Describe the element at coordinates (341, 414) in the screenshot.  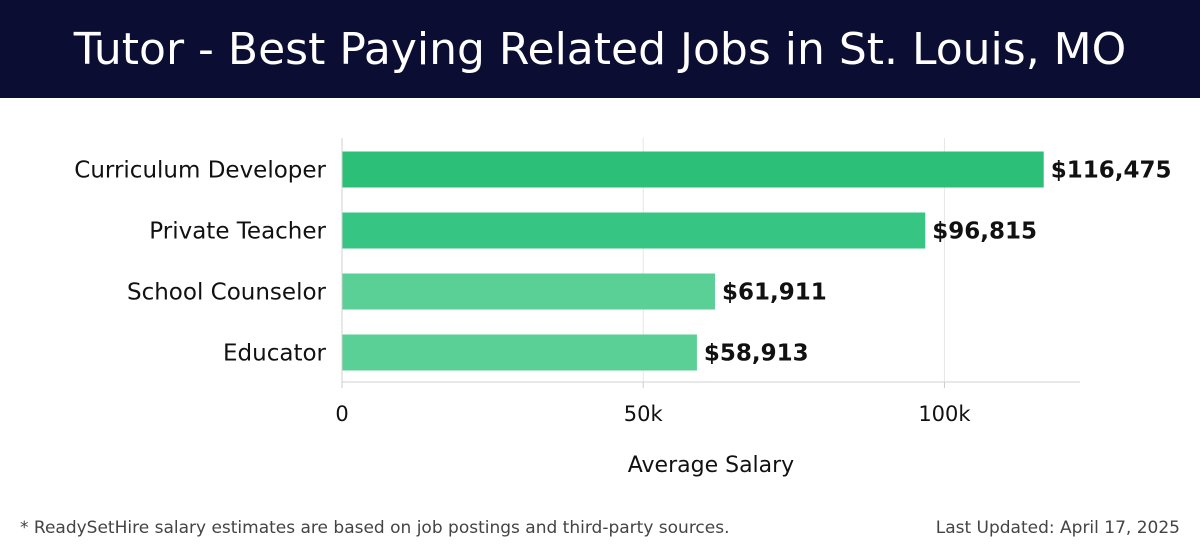
I see `x-tick-label: 0` at that location.